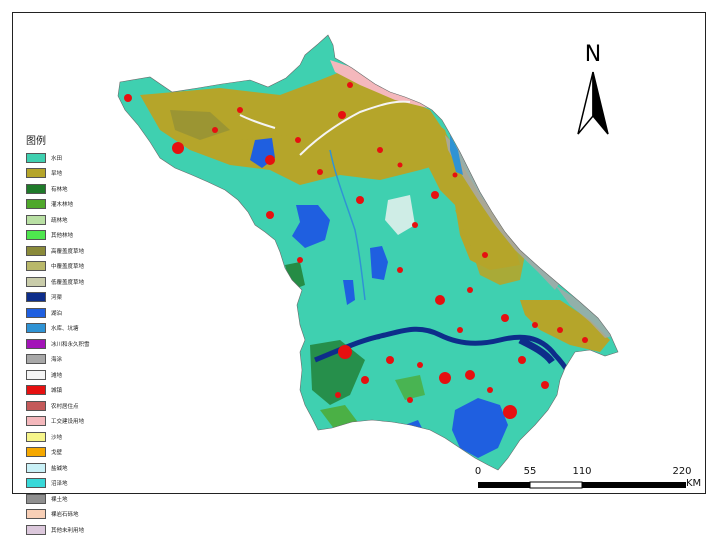 The image size is (720, 538). Describe the element at coordinates (91, 251) in the screenshot. I see `legend-item: 高覆盖度草地` at that location.